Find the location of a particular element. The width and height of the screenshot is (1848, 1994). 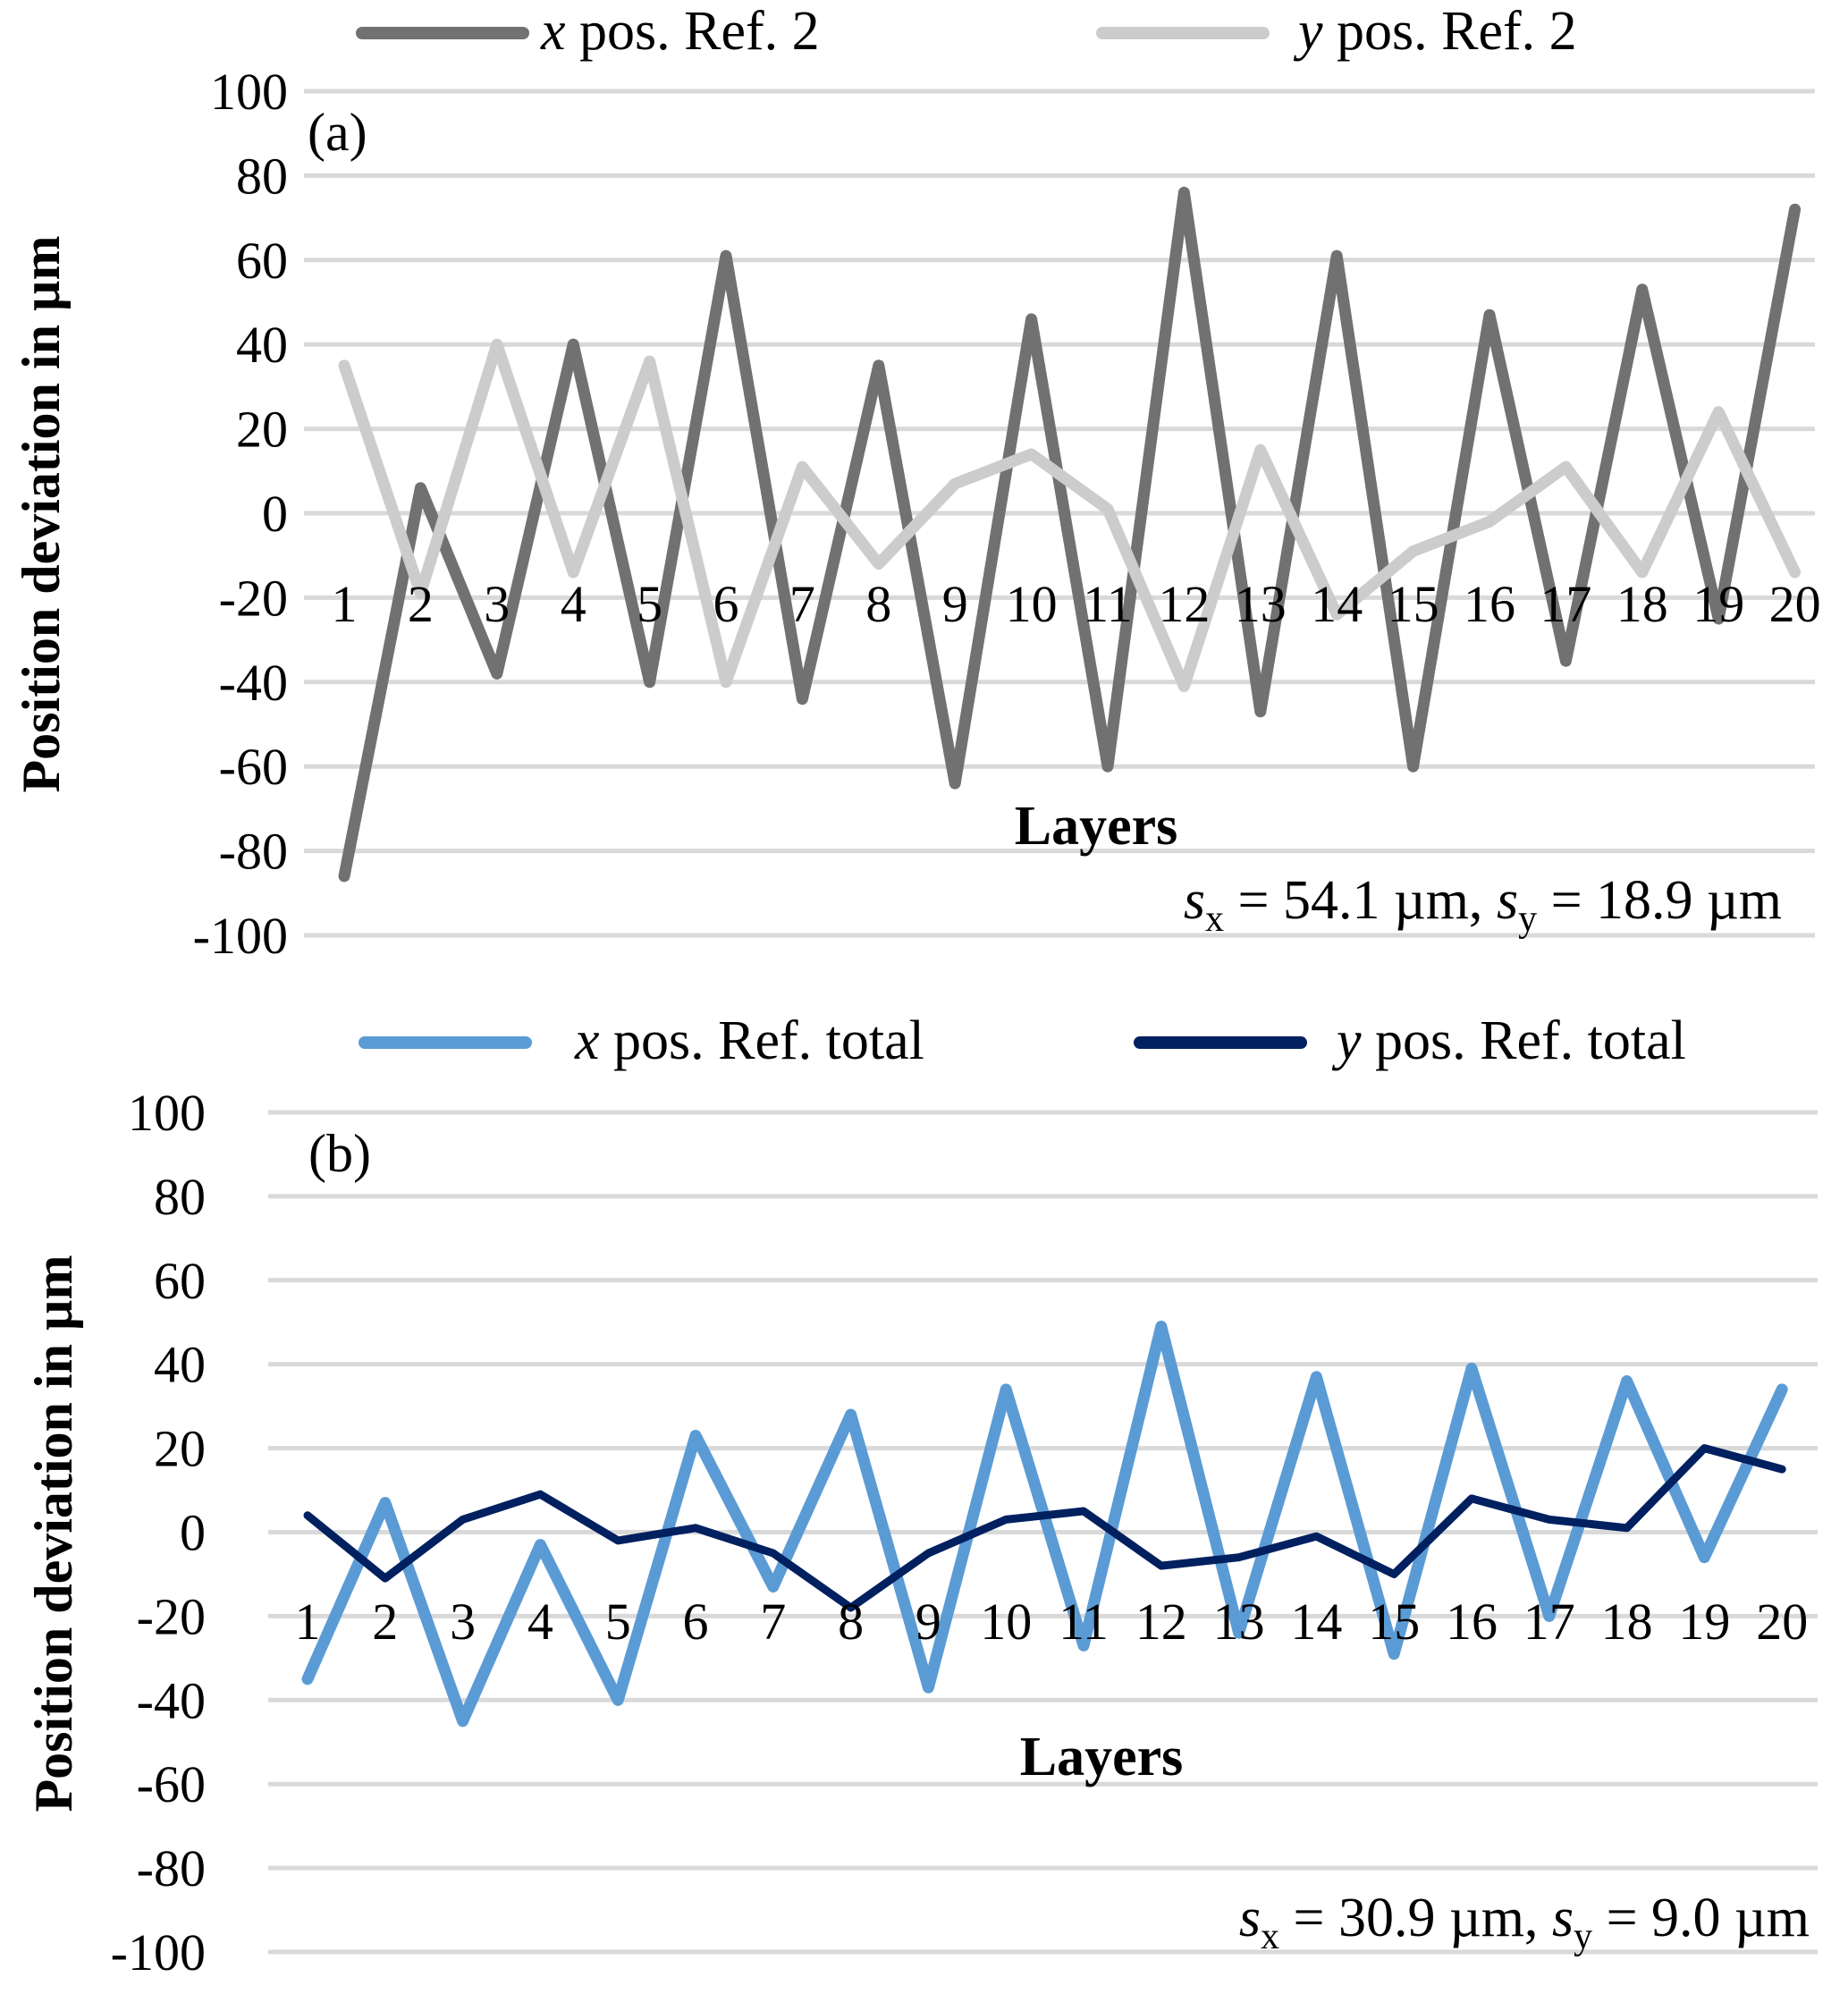

chart-a-x-tick-label: 13 is located at coordinates (1261, 604).